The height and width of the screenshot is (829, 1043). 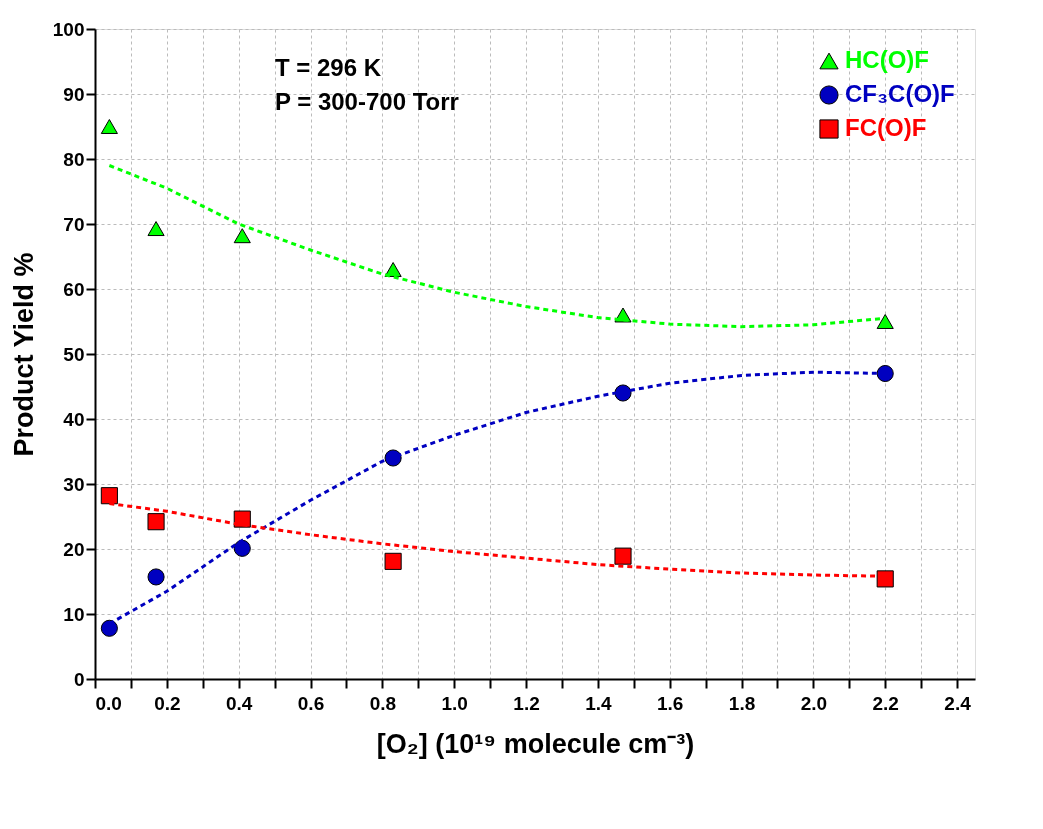 What do you see at coordinates (68, 29) in the screenshot?
I see `y-tick-label: 100` at bounding box center [68, 29].